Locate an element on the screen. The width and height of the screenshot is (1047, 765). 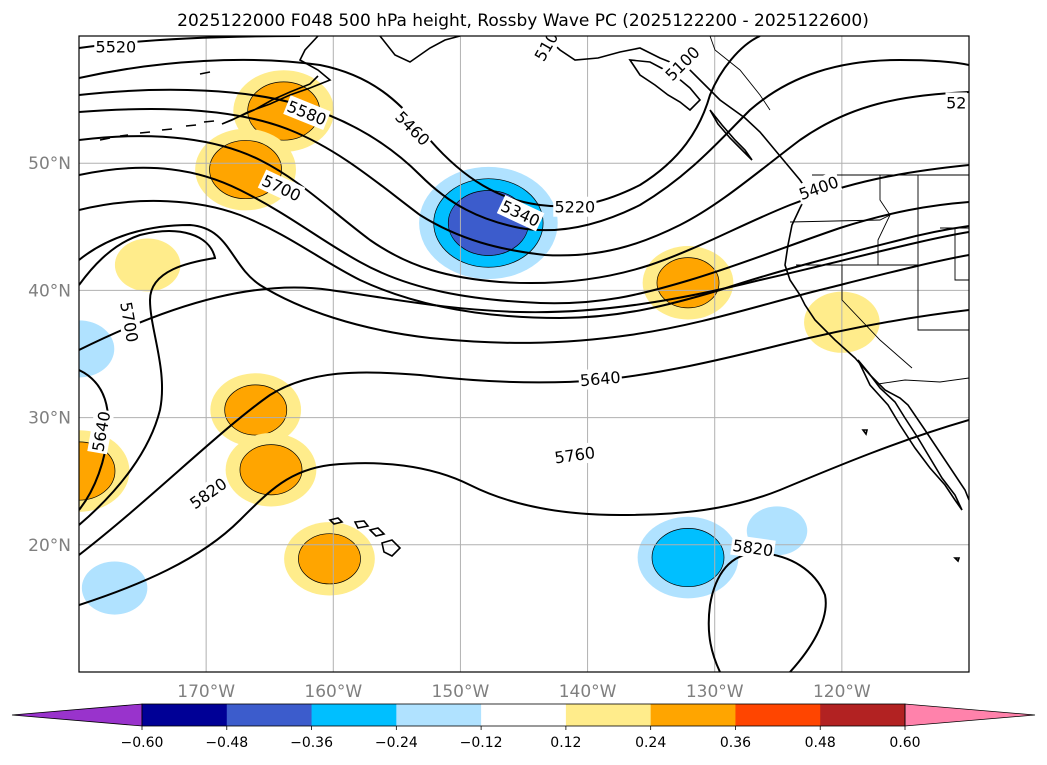
contour-label: 52 is located at coordinates (956, 102).